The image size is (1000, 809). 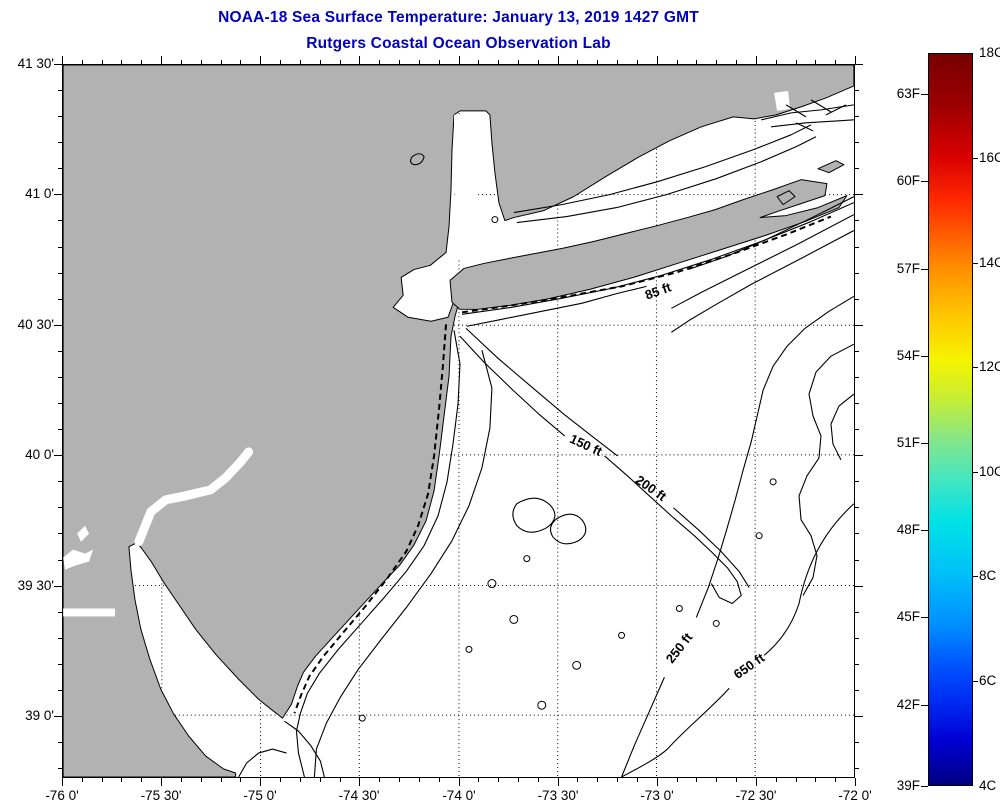 I want to click on colorbar-celsius-label: 16C, so click(x=989, y=157).